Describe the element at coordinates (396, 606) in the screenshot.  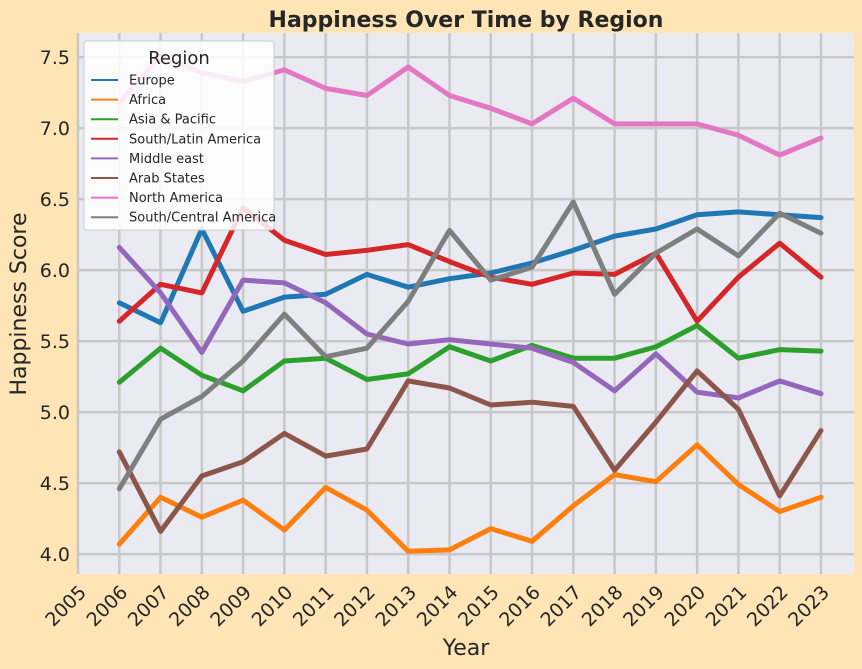
I see `x-tick-label: 2013` at that location.